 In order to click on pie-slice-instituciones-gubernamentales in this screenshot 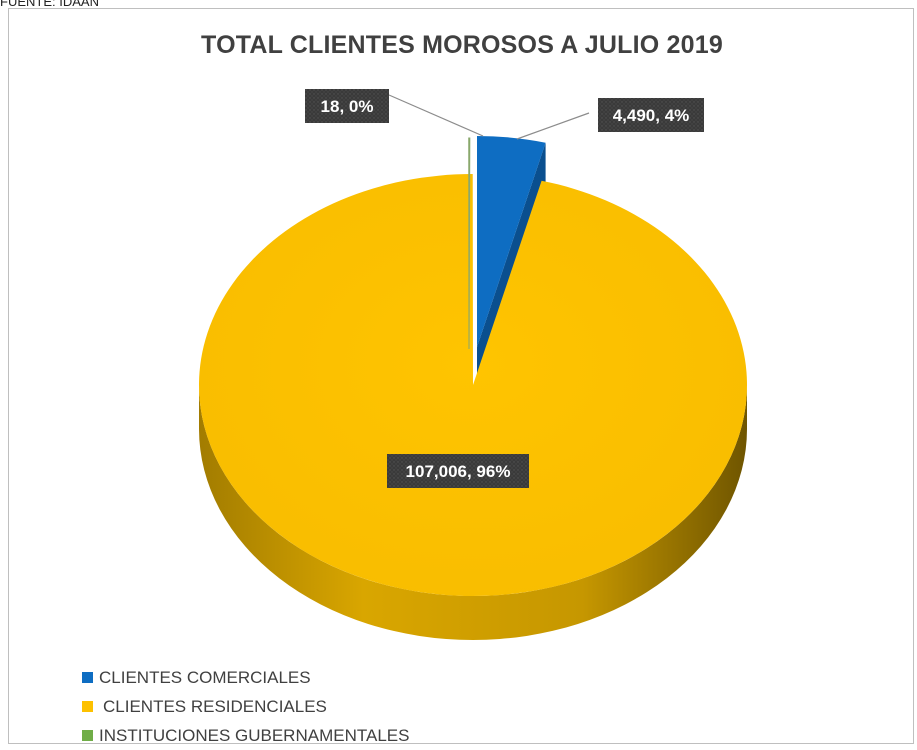, I will do `click(469, 243)`.